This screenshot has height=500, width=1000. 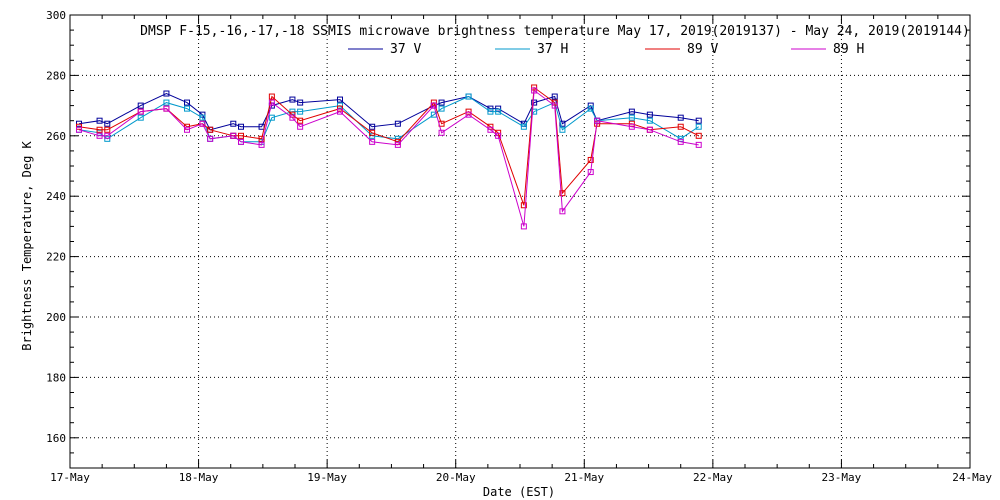 What do you see at coordinates (56, 15) in the screenshot?
I see `y-tick-label: 300` at bounding box center [56, 15].